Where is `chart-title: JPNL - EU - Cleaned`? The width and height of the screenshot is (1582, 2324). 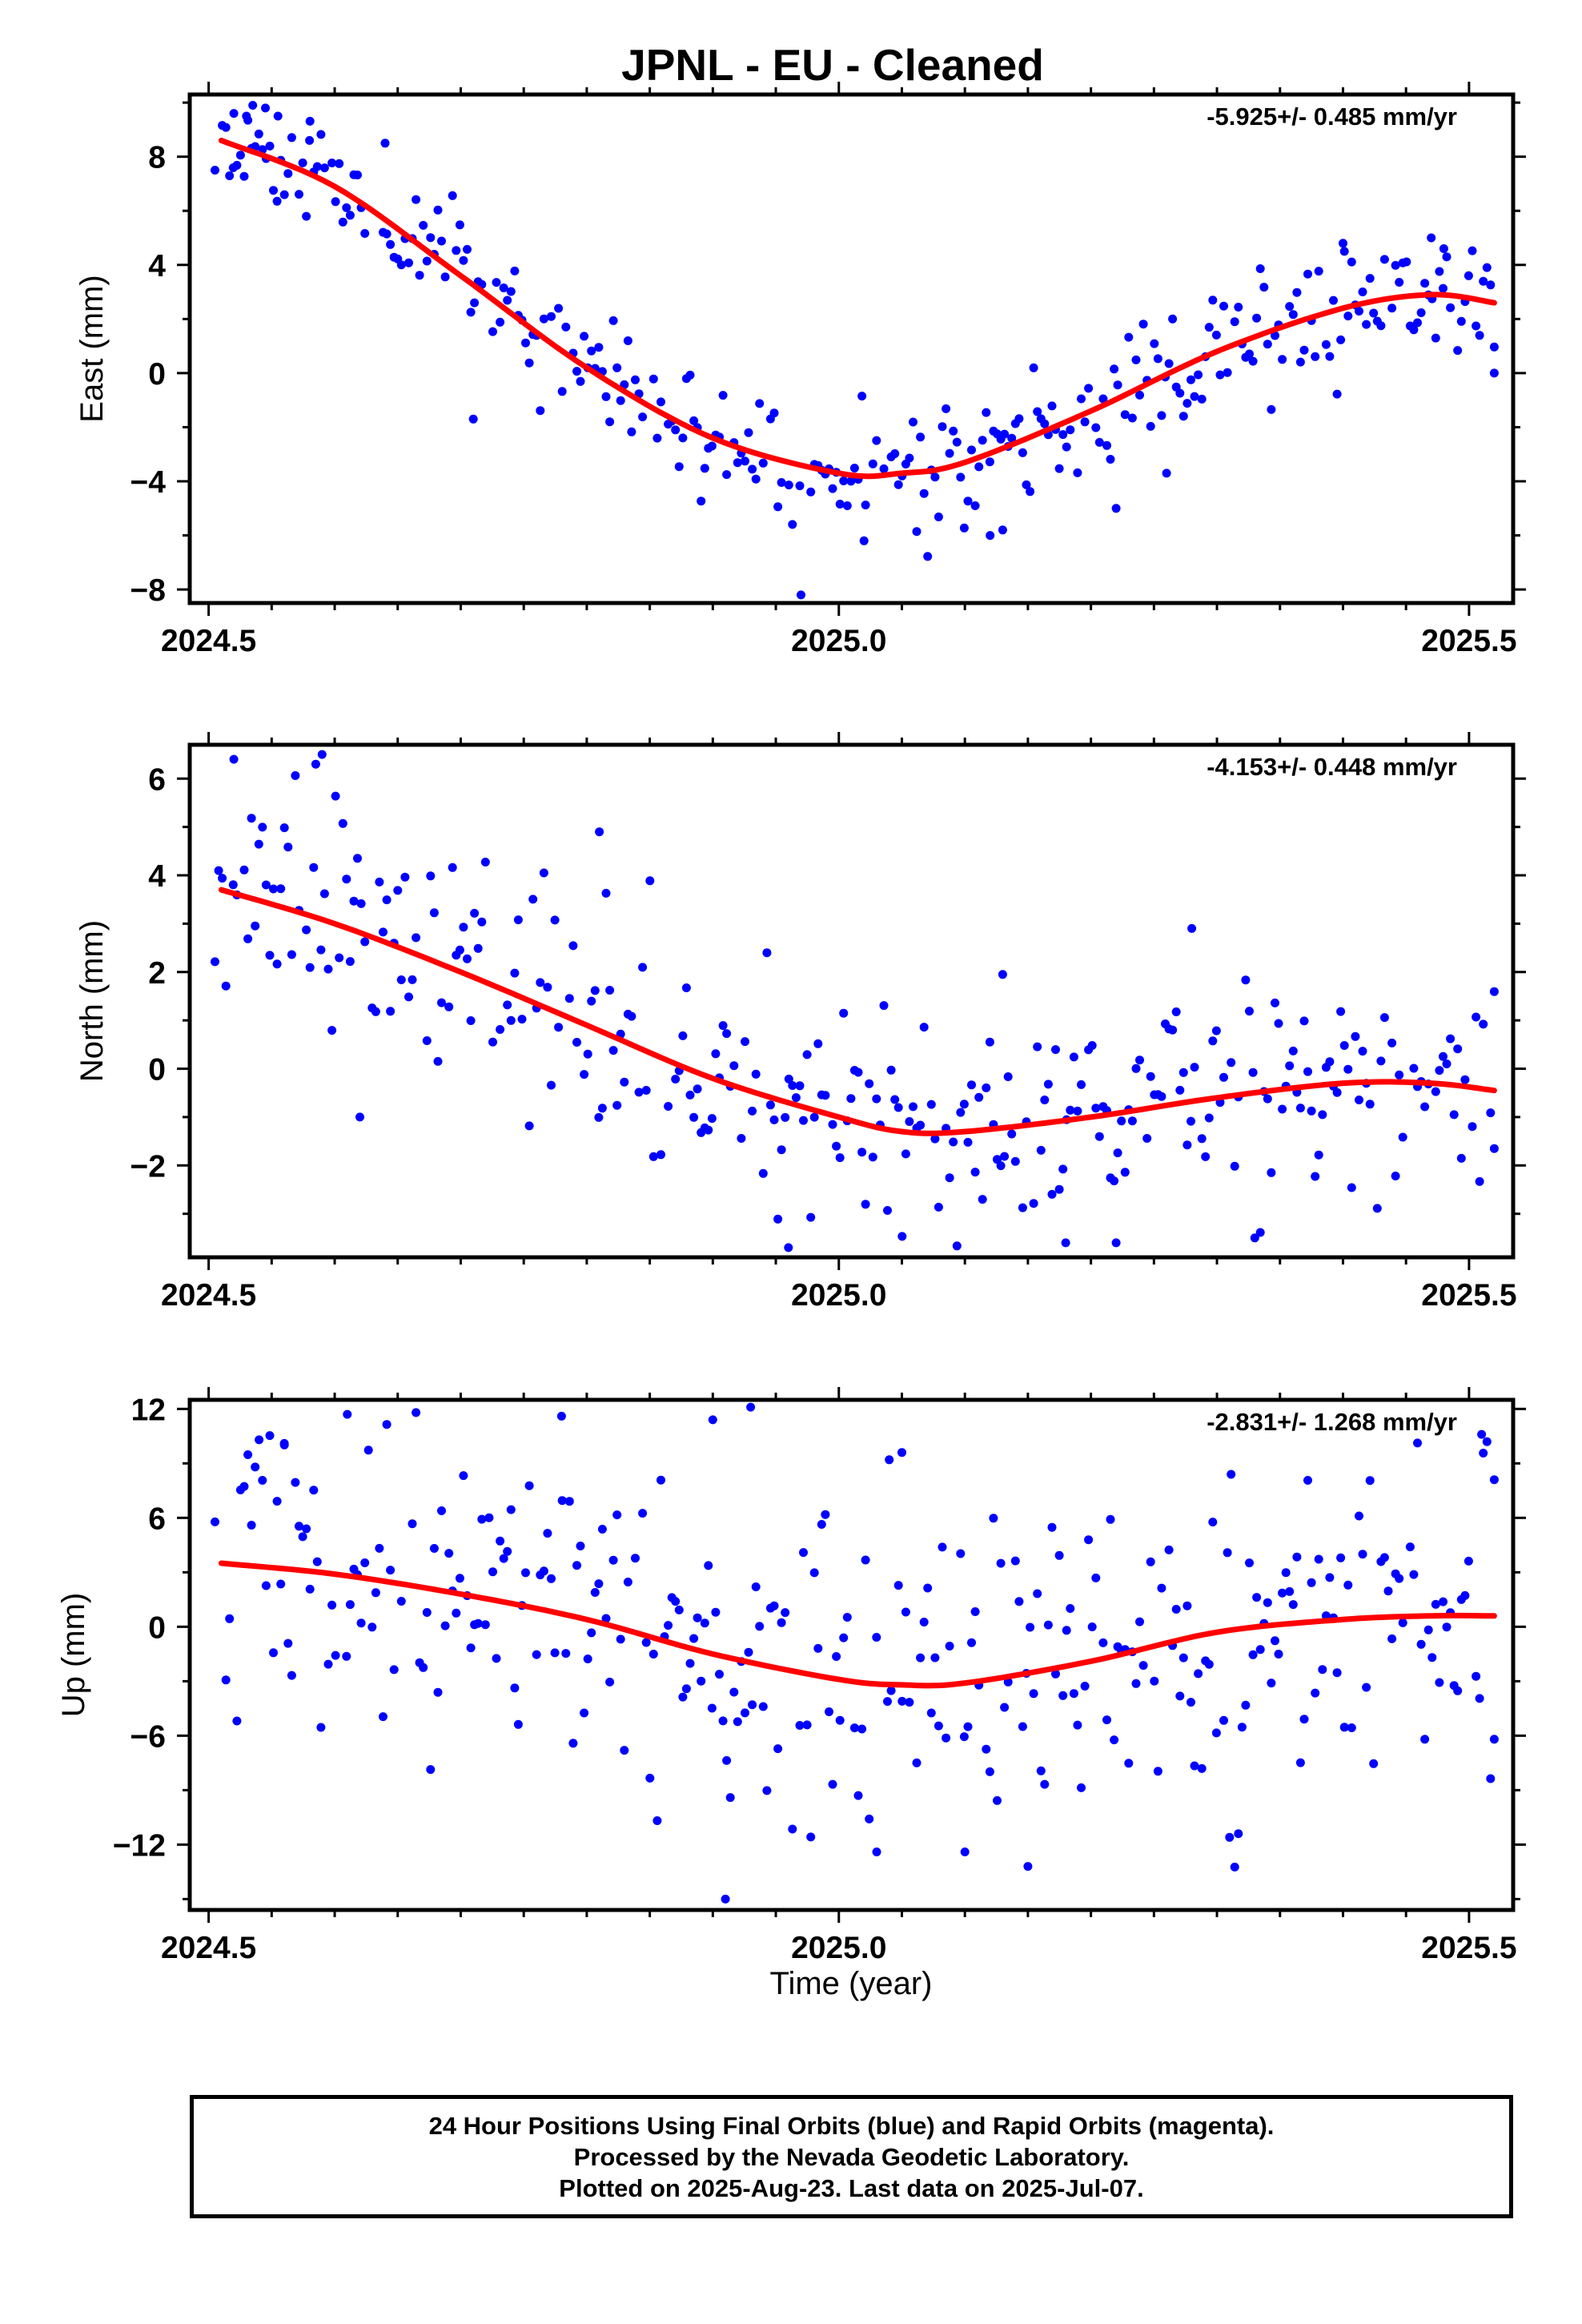 chart-title: JPNL - EU - Cleaned is located at coordinates (832, 65).